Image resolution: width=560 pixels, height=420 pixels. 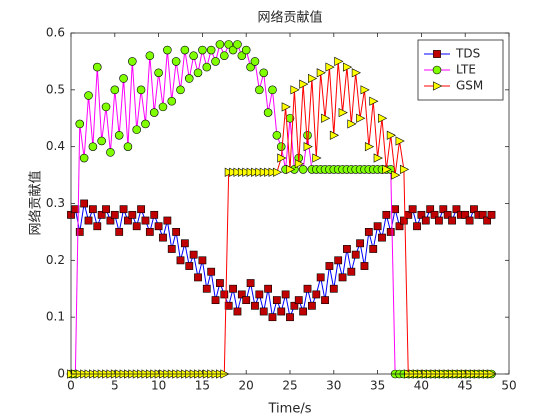 What do you see at coordinates (289, 386) in the screenshot?
I see `x-tick-label: 25` at bounding box center [289, 386].